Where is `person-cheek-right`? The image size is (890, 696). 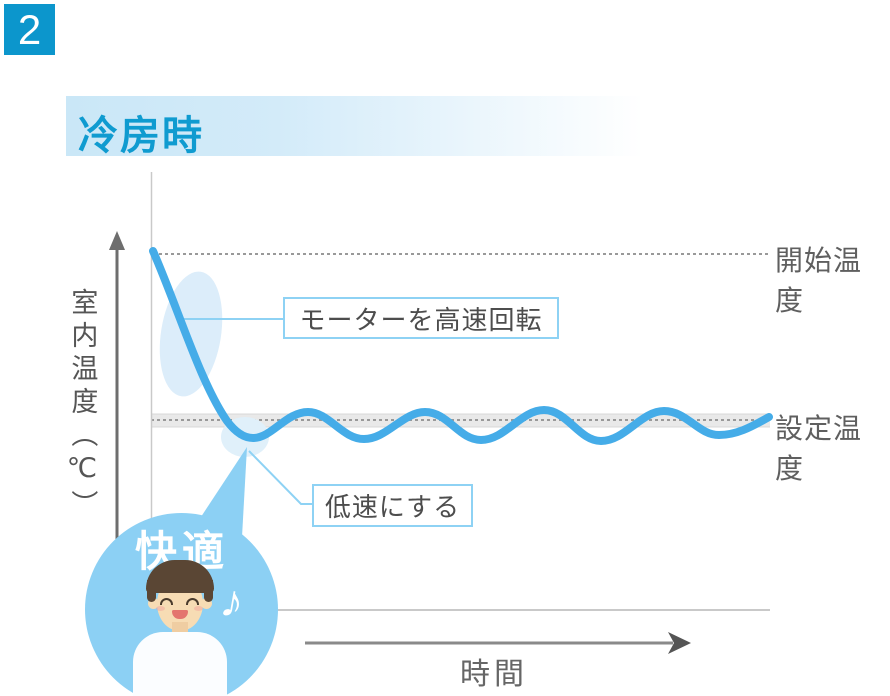 person-cheek-right is located at coordinates (198, 608).